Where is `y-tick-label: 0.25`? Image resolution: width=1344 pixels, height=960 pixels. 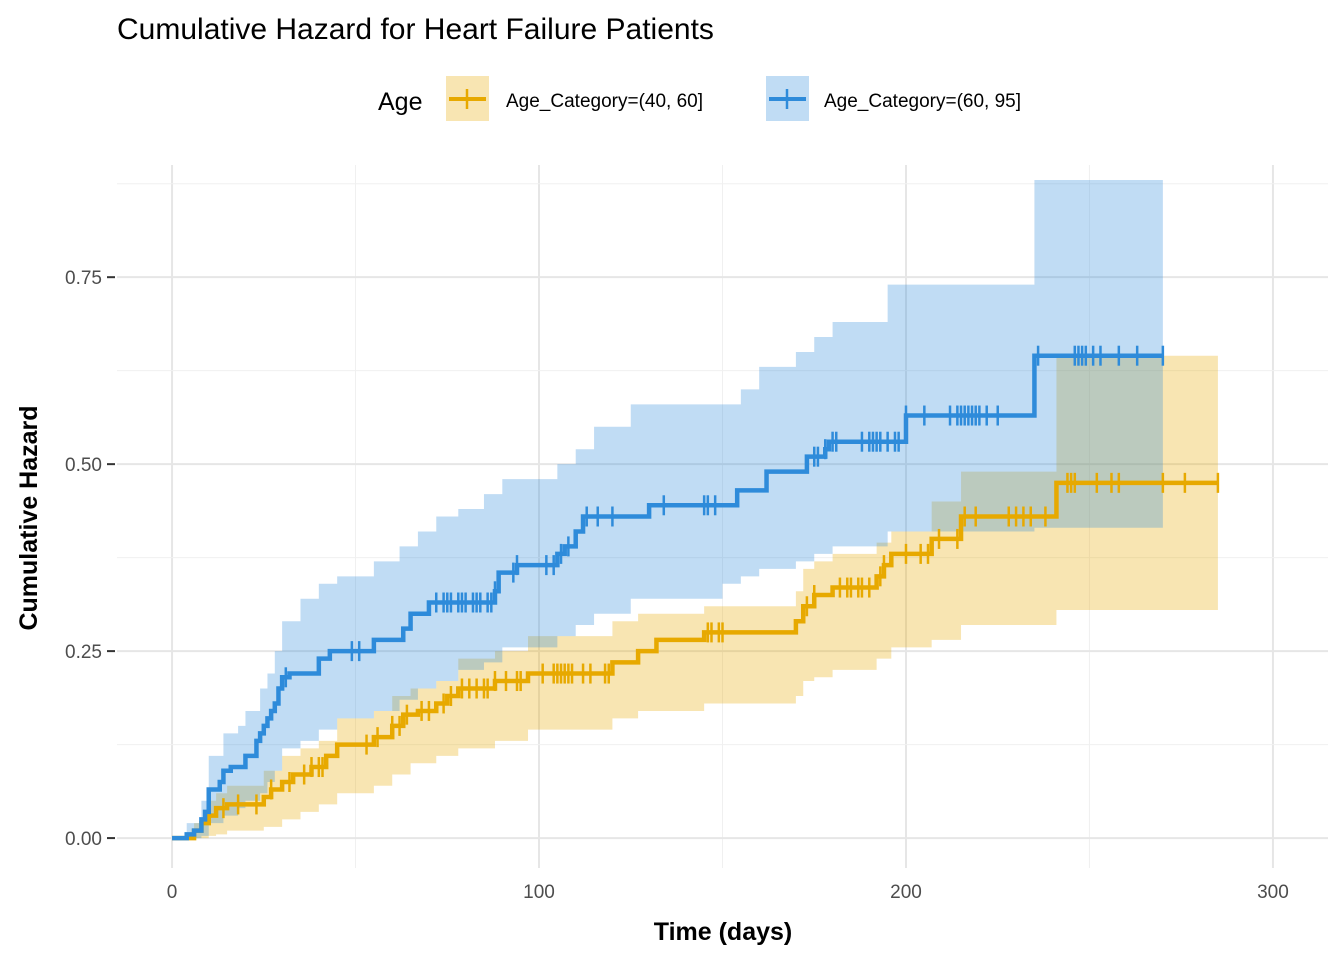 y-tick-label: 0.25 is located at coordinates (83, 652).